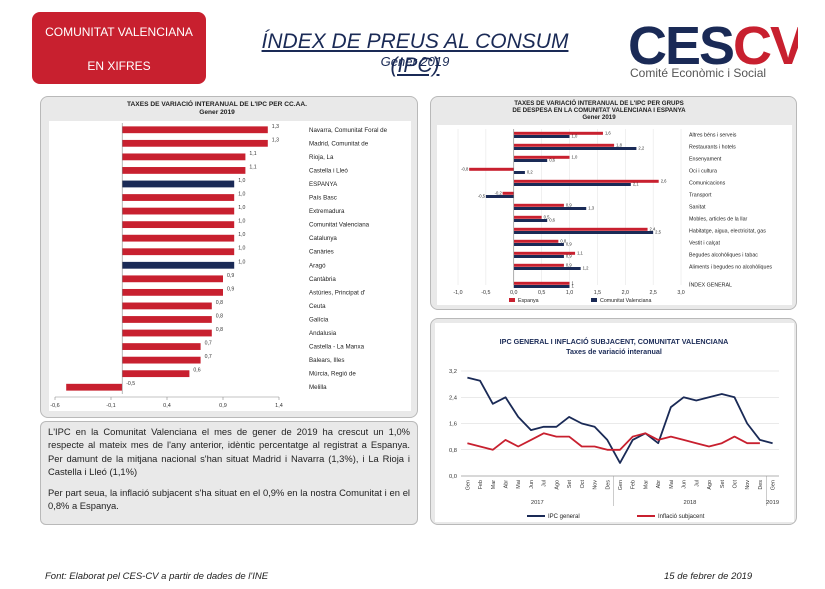 This screenshot has height=589, width=825. What do you see at coordinates (323, 198) in the screenshot?
I see `category-label: País Basc` at bounding box center [323, 198].